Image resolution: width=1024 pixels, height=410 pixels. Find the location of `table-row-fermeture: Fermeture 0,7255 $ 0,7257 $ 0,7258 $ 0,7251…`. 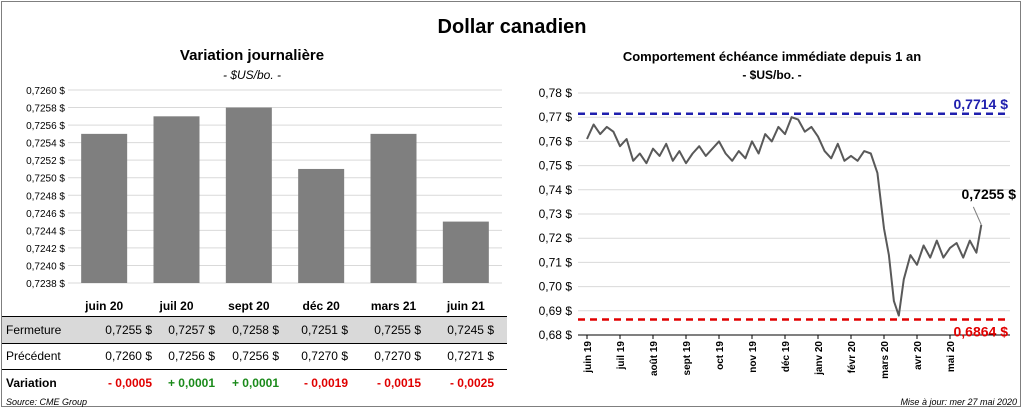

table-row-fermeture: Fermeture 0,7255 $ 0,7257 $ 0,7258 $ 0,7251… is located at coordinates (254, 330).